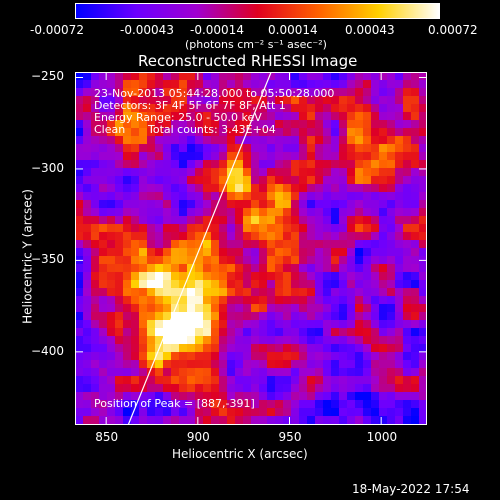 This screenshot has width=500, height=500. What do you see at coordinates (453, 30) in the screenshot?
I see `colorbar-tick: 0.00072` at bounding box center [453, 30].